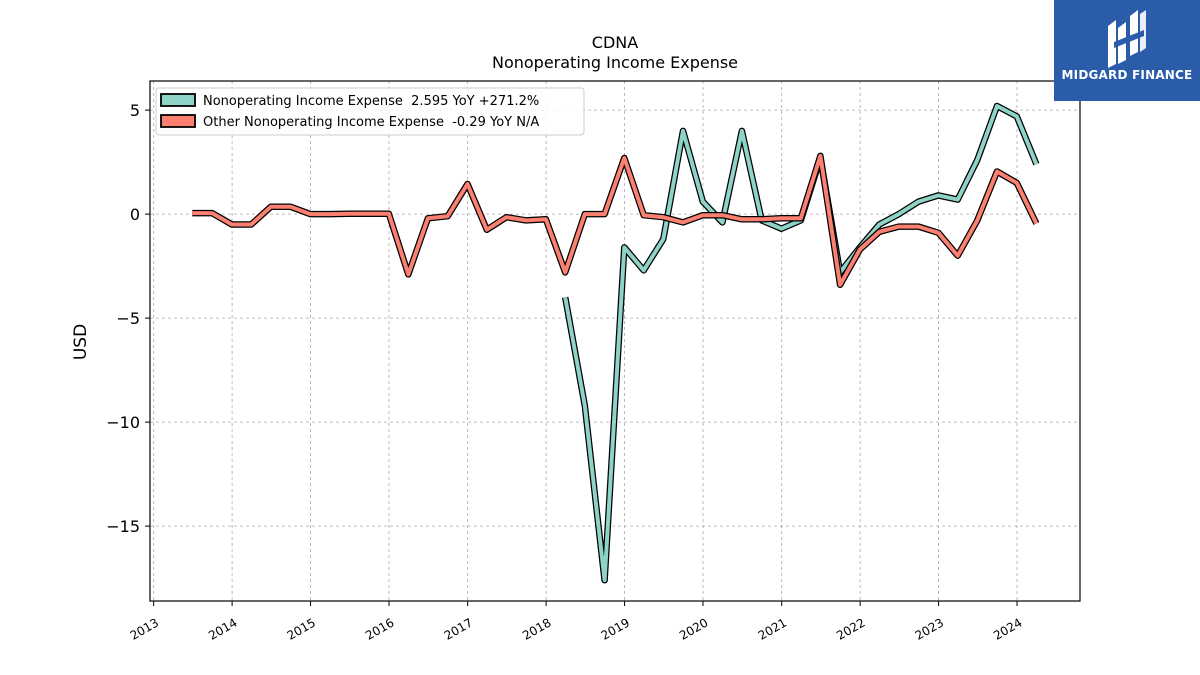 The height and width of the screenshot is (675, 1200). What do you see at coordinates (772, 628) in the screenshot?
I see `x-tick-label: 2021` at bounding box center [772, 628].